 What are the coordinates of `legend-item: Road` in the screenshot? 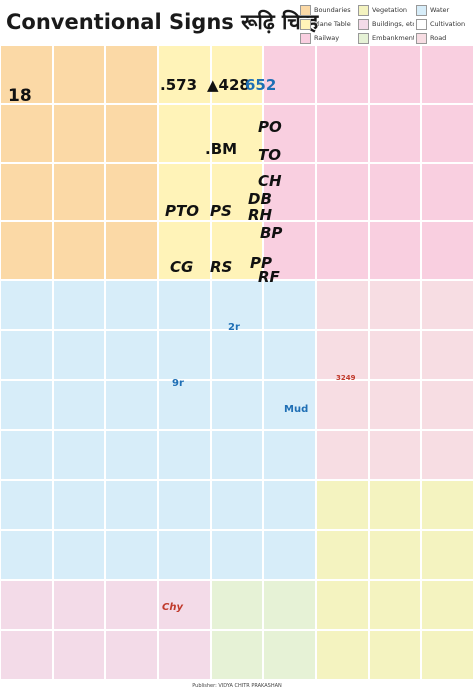 It's located at (444, 38).